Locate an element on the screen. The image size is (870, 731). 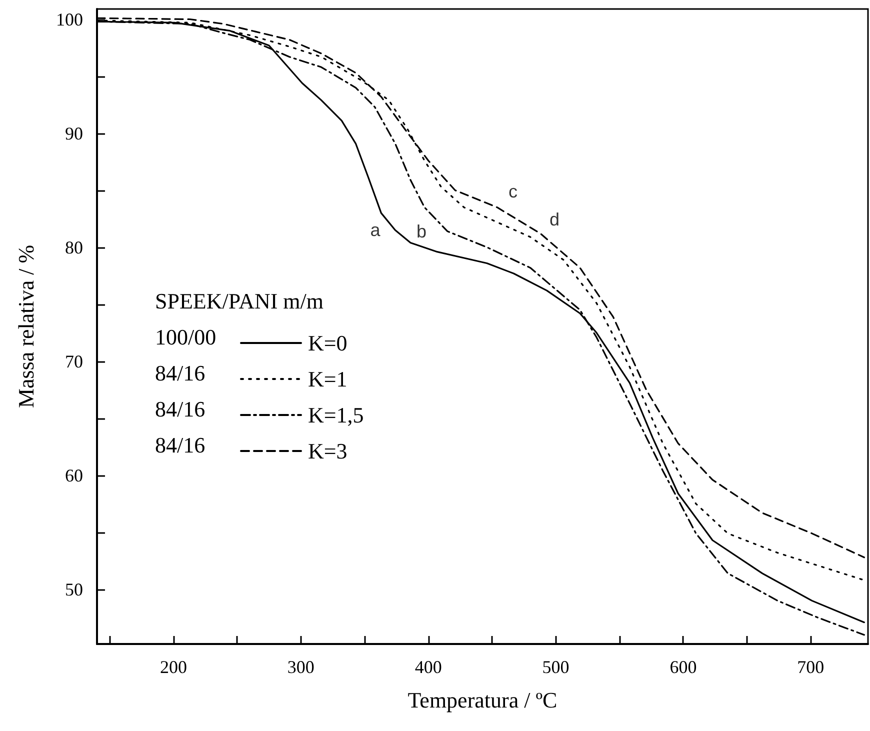
legend-label: K=1,5 is located at coordinates (336, 415).